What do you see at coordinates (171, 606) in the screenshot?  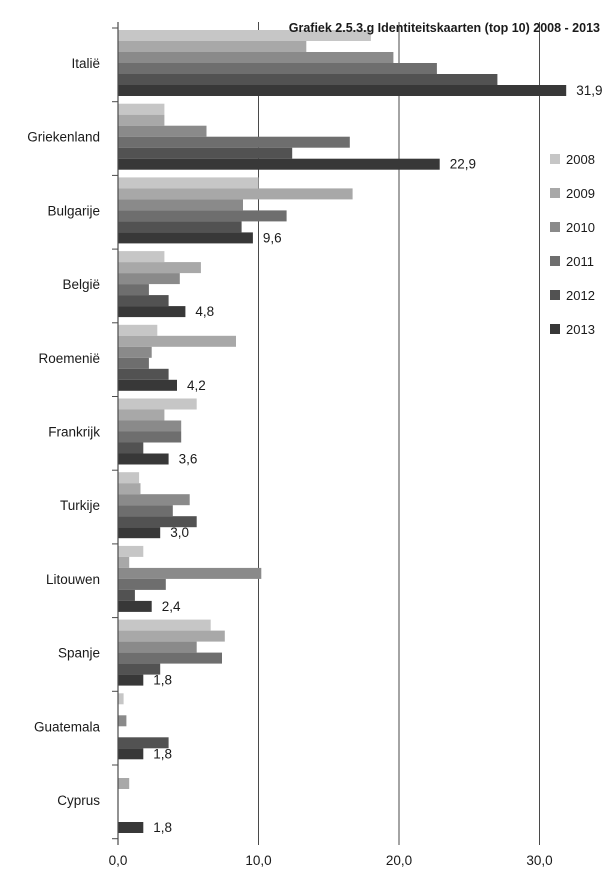 I see `data-label: 2,4` at bounding box center [171, 606].